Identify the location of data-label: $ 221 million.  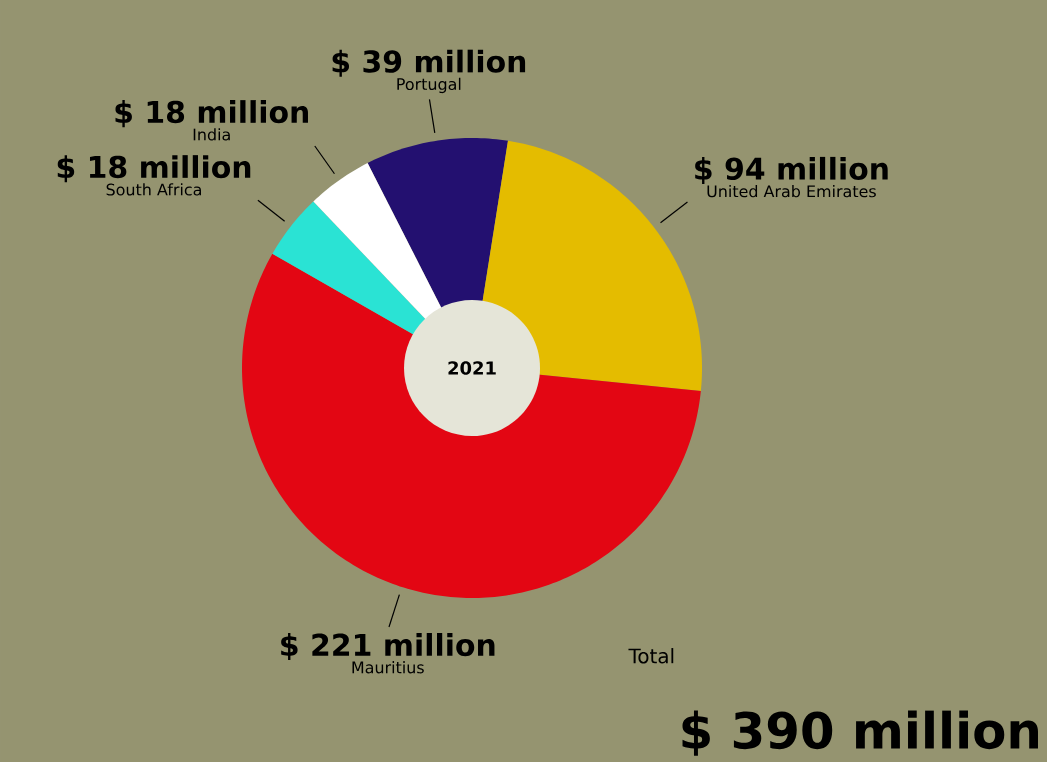
(388, 647).